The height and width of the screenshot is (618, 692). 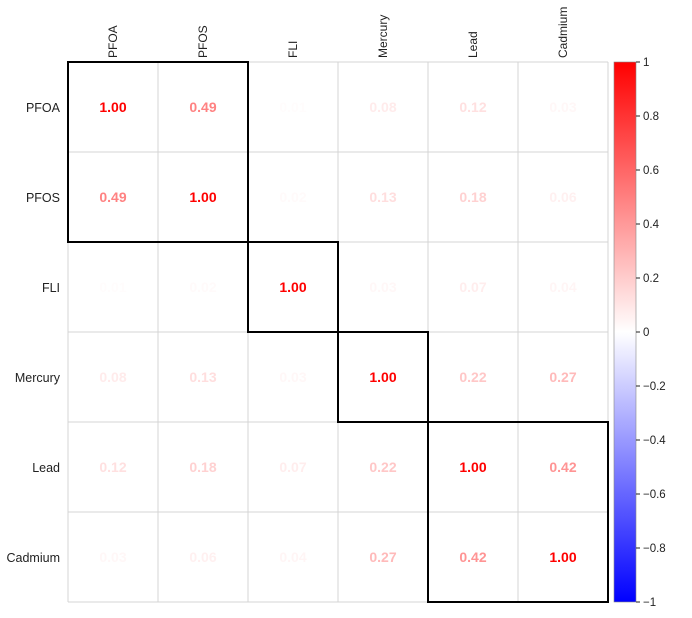 I want to click on row-label-pfos: PFOS, so click(x=43, y=198).